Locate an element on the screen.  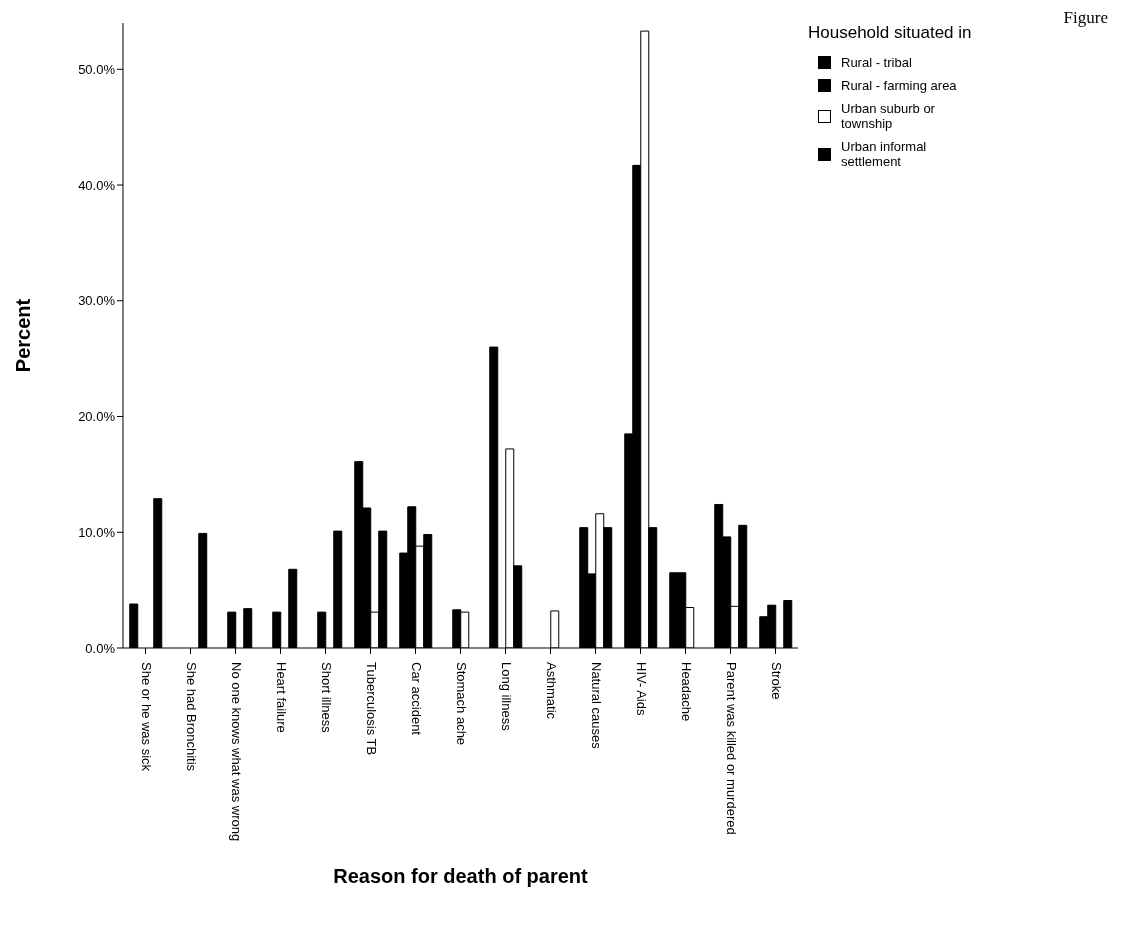
x-tick-label: Asthmatic is located at coordinates (551, 691).